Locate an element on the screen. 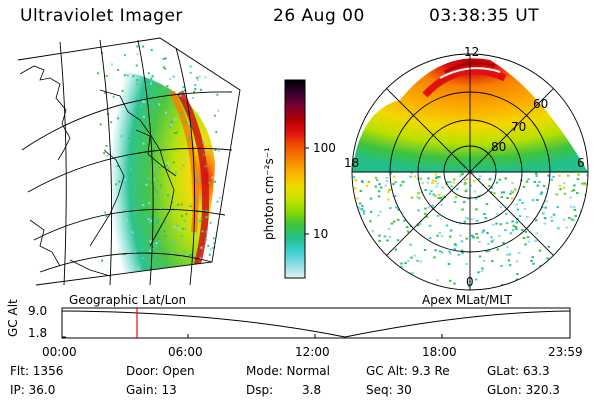 The height and width of the screenshot is (400, 600). observation-date: 26 Aug 00 is located at coordinates (319, 16).